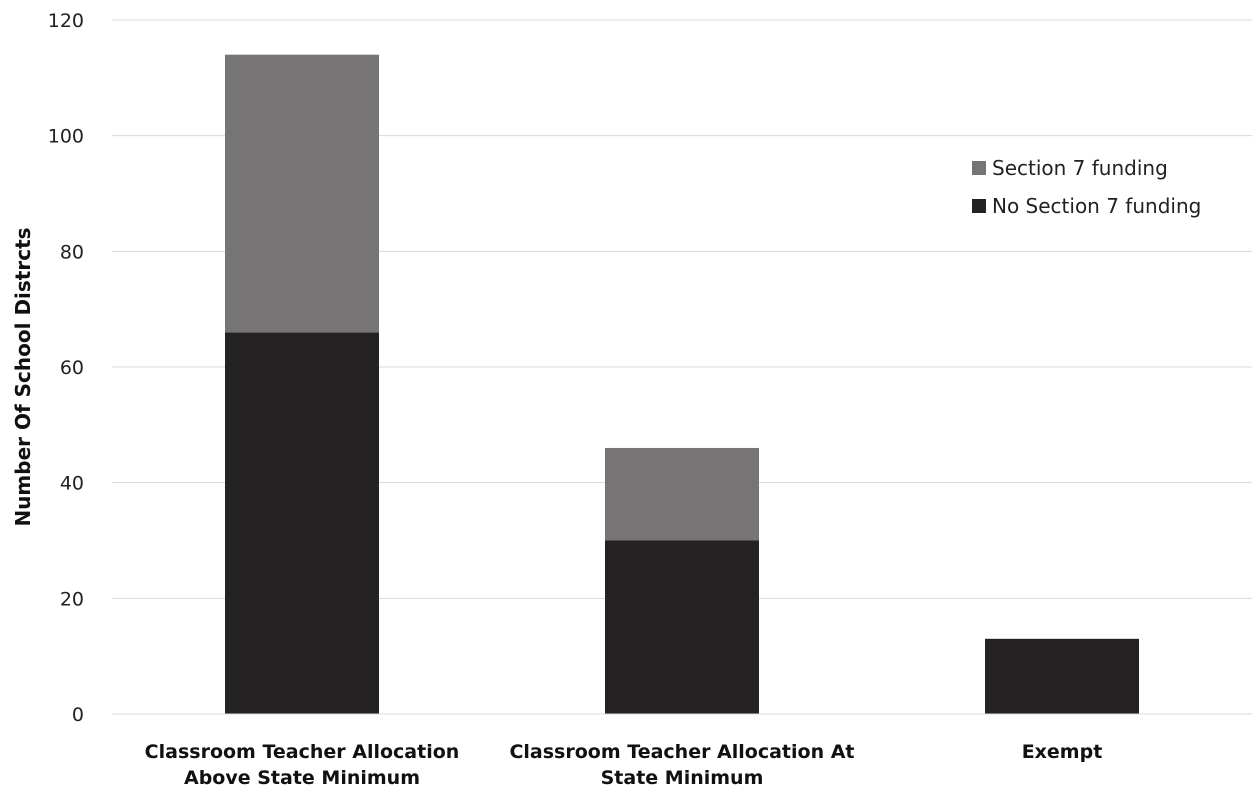 The height and width of the screenshot is (793, 1254). What do you see at coordinates (66, 137) in the screenshot?
I see `y-tick-label-100: 100` at bounding box center [66, 137].